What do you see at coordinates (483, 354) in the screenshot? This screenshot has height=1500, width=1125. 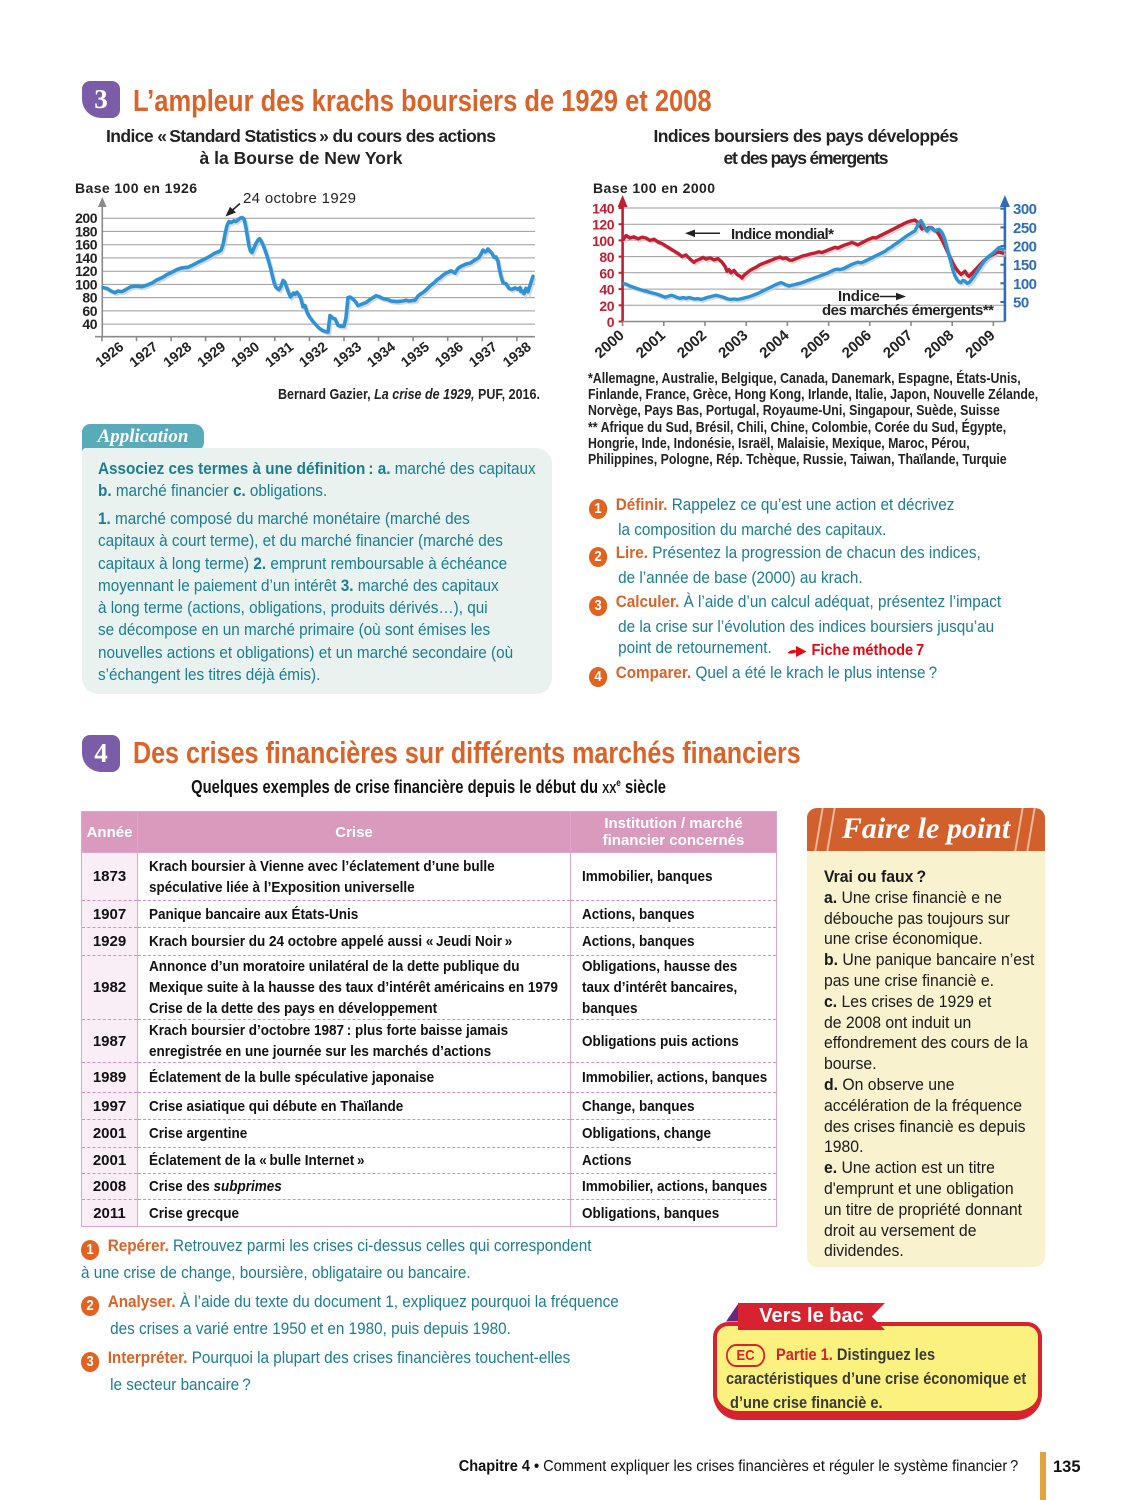 I see `svg-text: 1937` at bounding box center [483, 354].